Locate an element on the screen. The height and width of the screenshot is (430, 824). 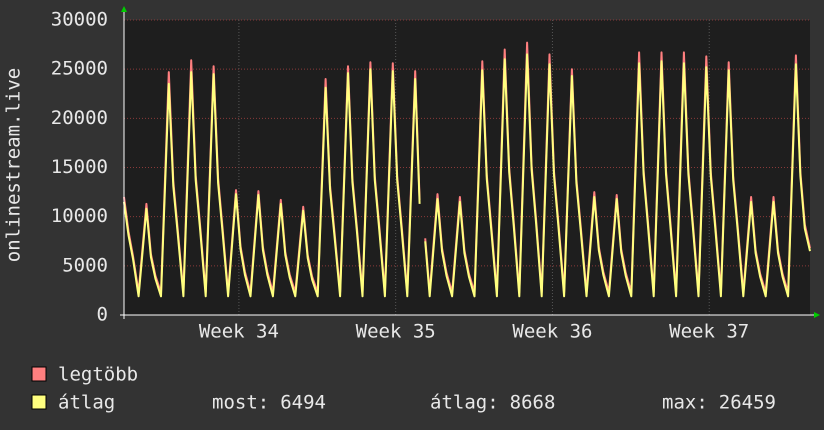
y-tick-label: 25000 is located at coordinates (79, 69).